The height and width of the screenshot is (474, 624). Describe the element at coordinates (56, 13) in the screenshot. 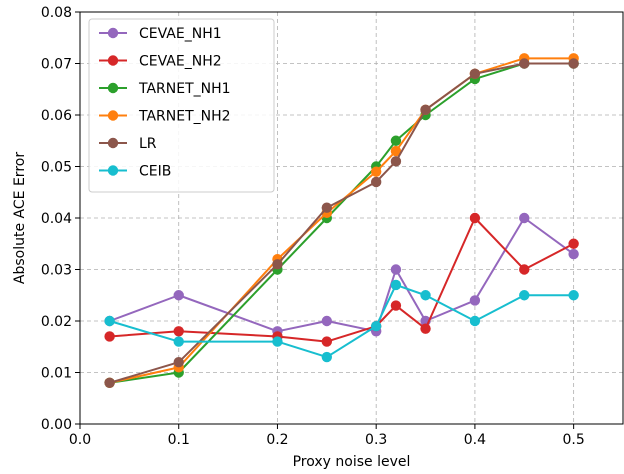

I see `y-tick-label: 0.08` at that location.